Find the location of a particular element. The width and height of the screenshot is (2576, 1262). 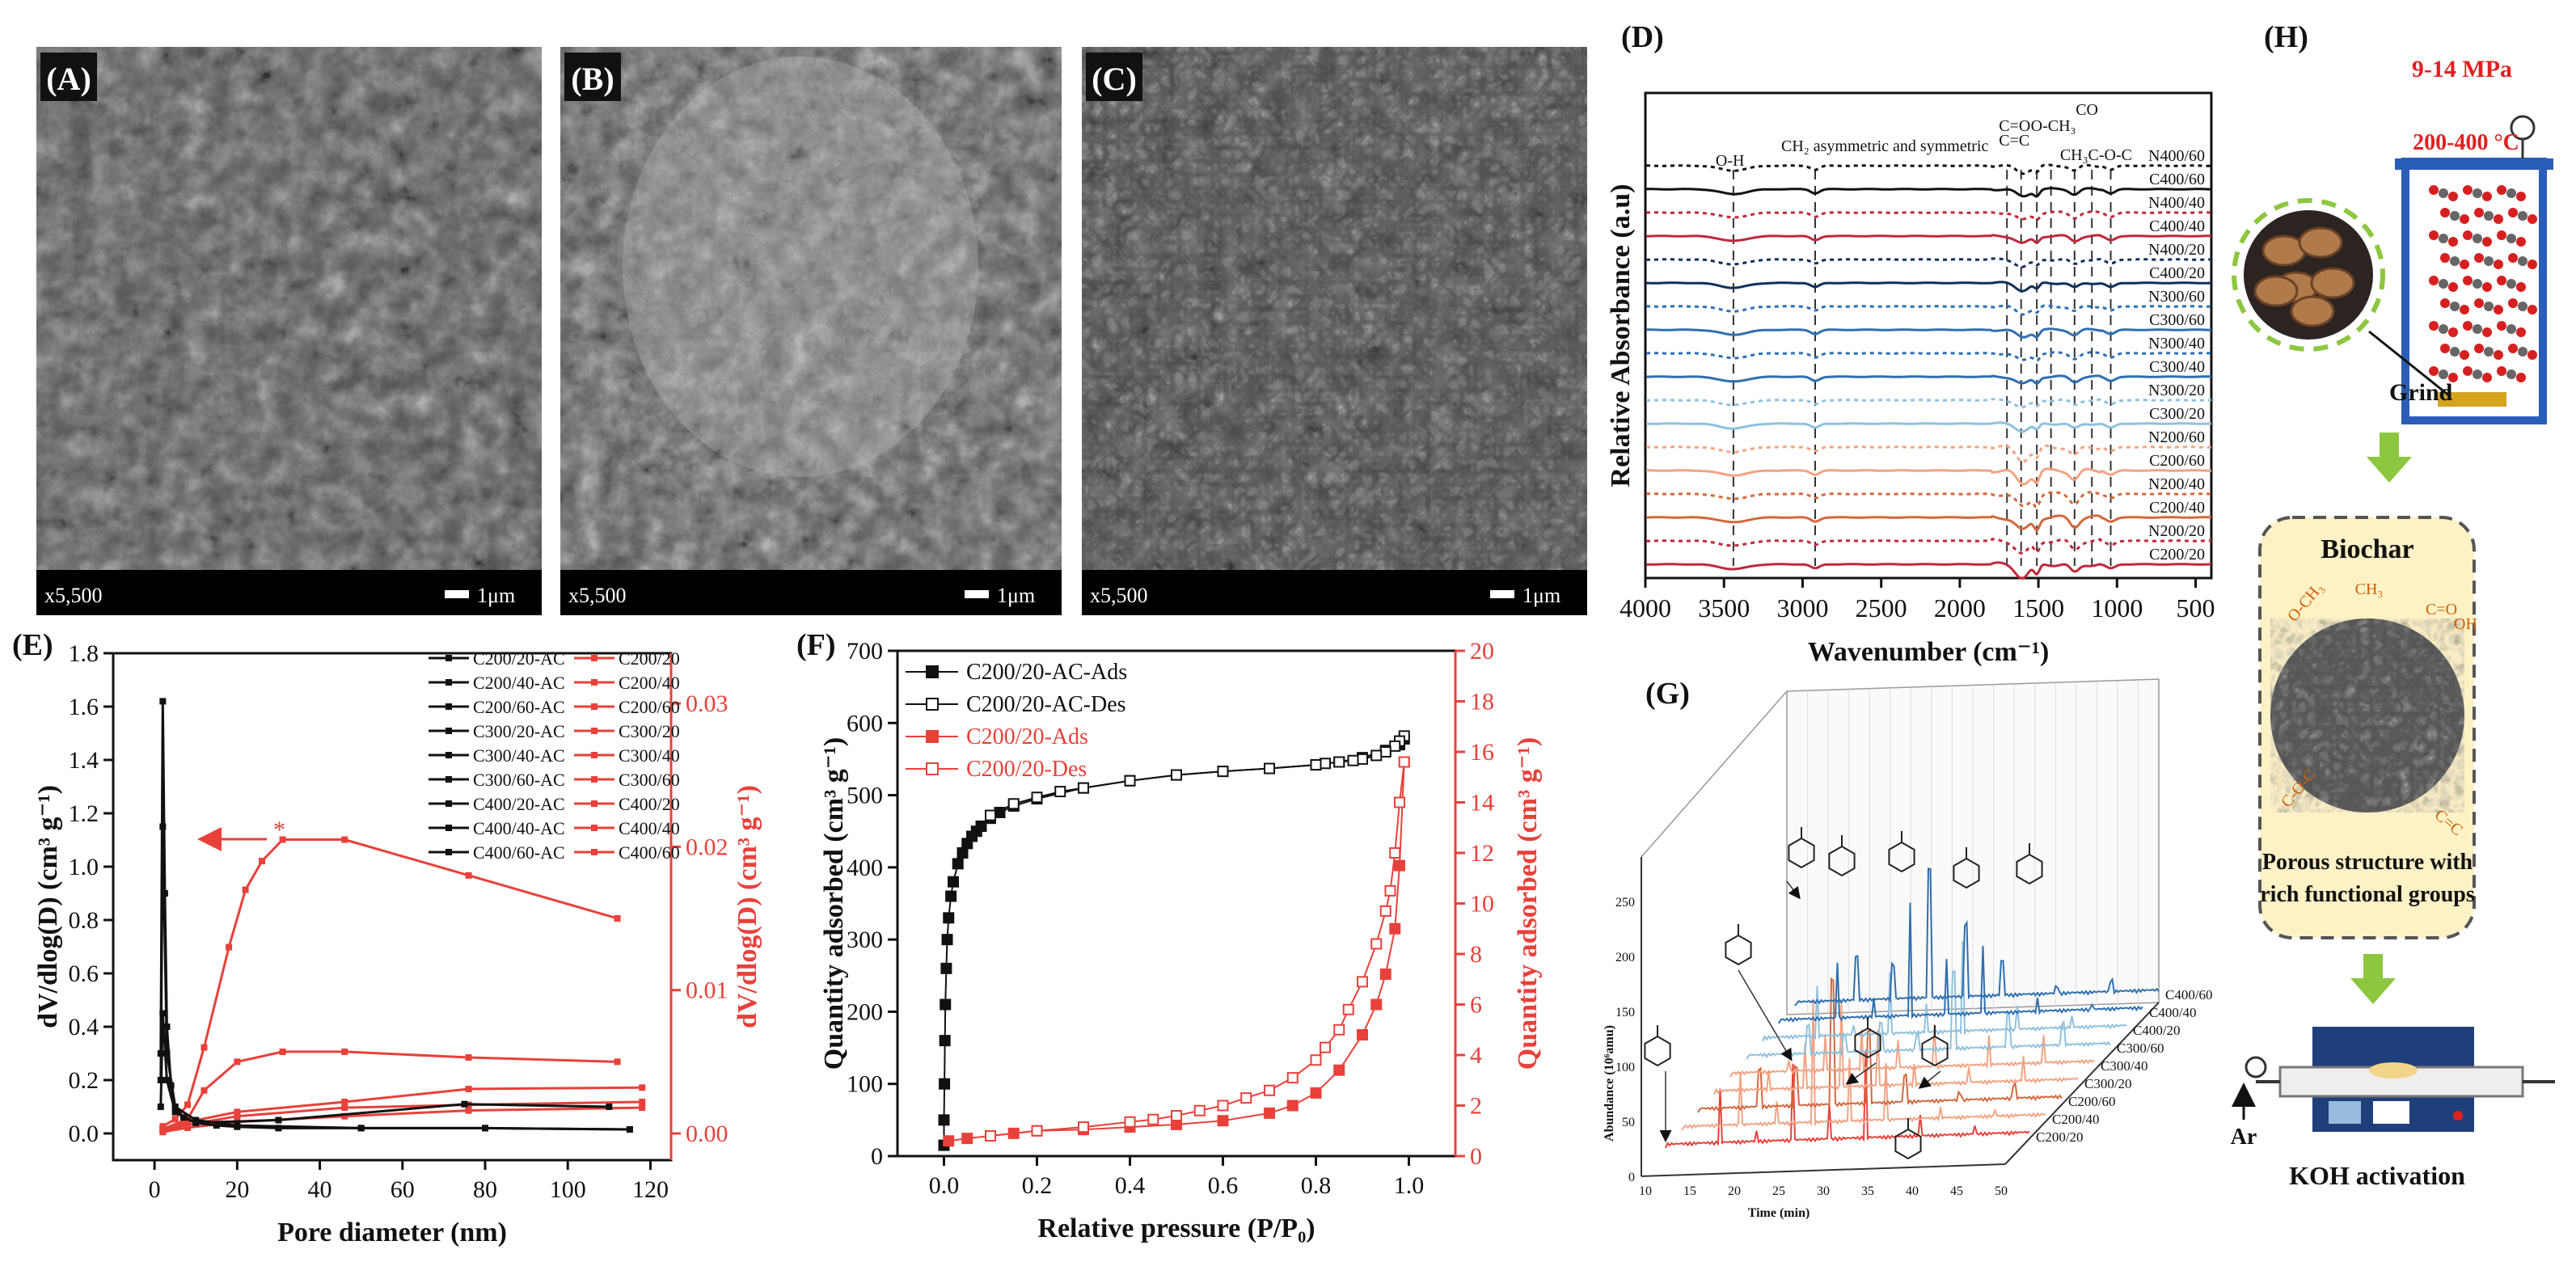

pore-series-C300/20-AC-point is located at coordinates (361, 1128).